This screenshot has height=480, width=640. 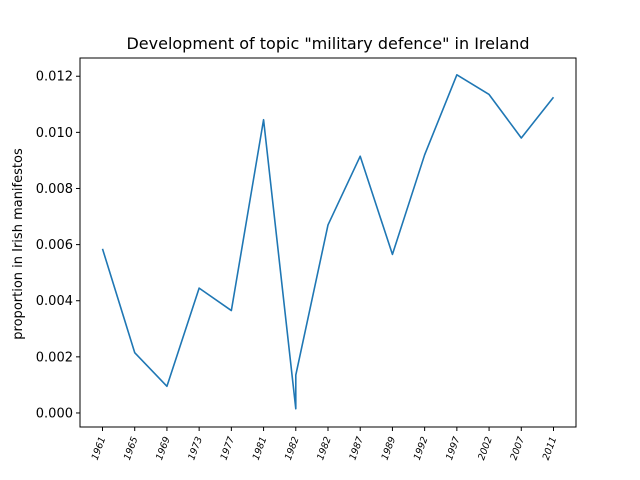 What do you see at coordinates (54, 357) in the screenshot?
I see `y-tick-label: 0.002` at bounding box center [54, 357].